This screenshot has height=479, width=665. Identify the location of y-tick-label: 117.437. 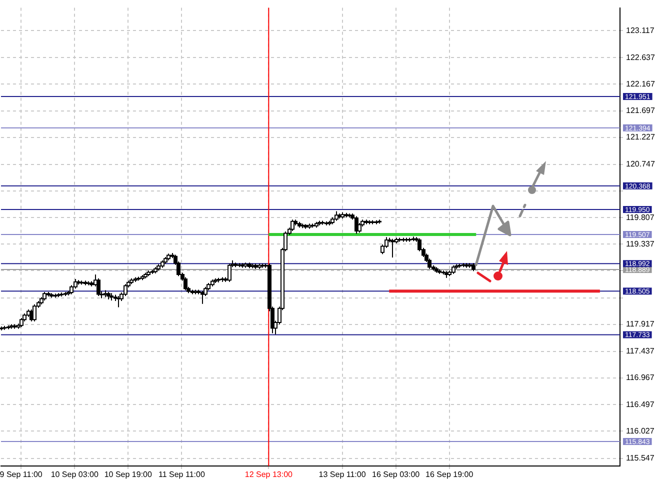
(640, 351).